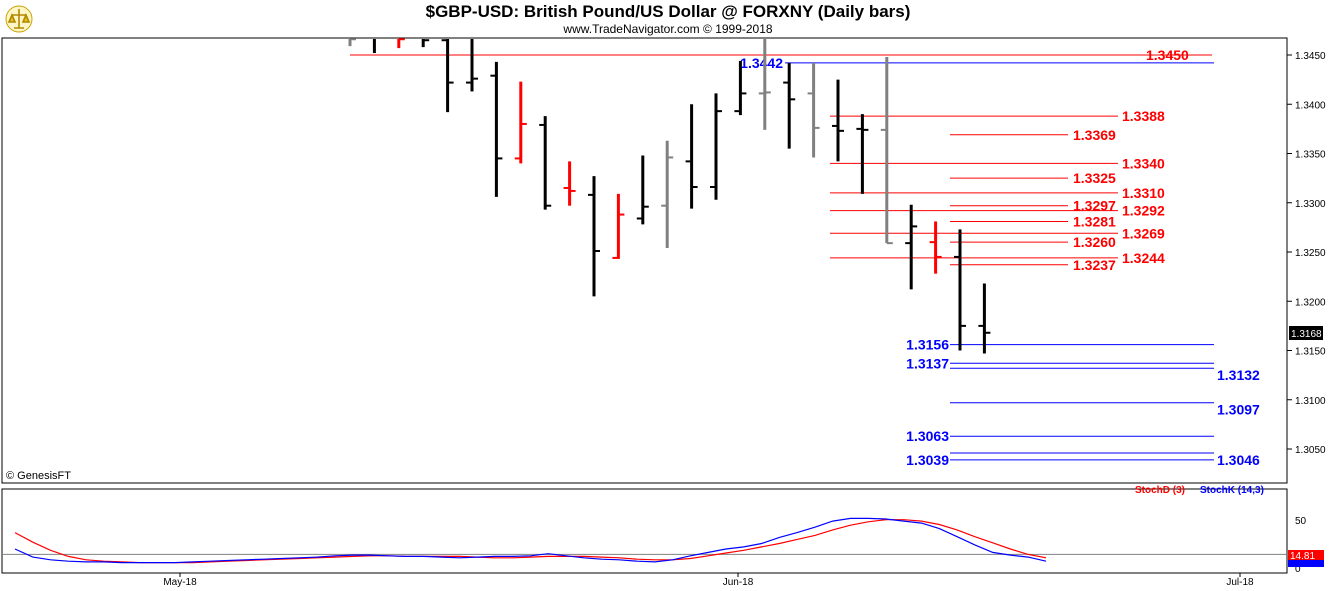  I want to click on resistance-label: 1.3450, so click(1167, 55).